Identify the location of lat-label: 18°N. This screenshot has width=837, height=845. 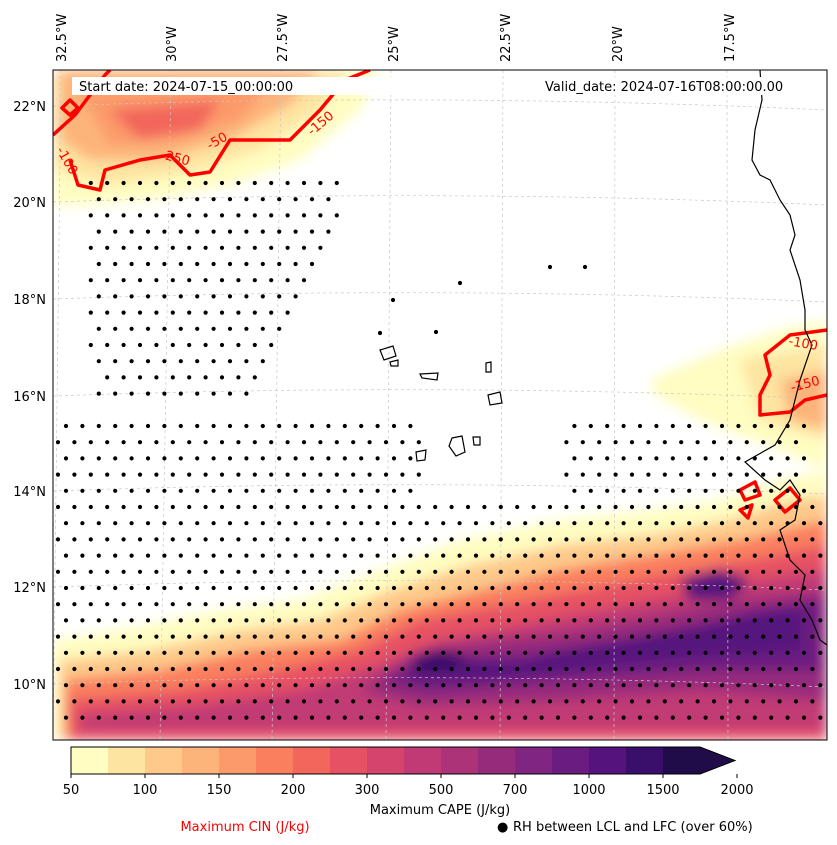
(29, 300).